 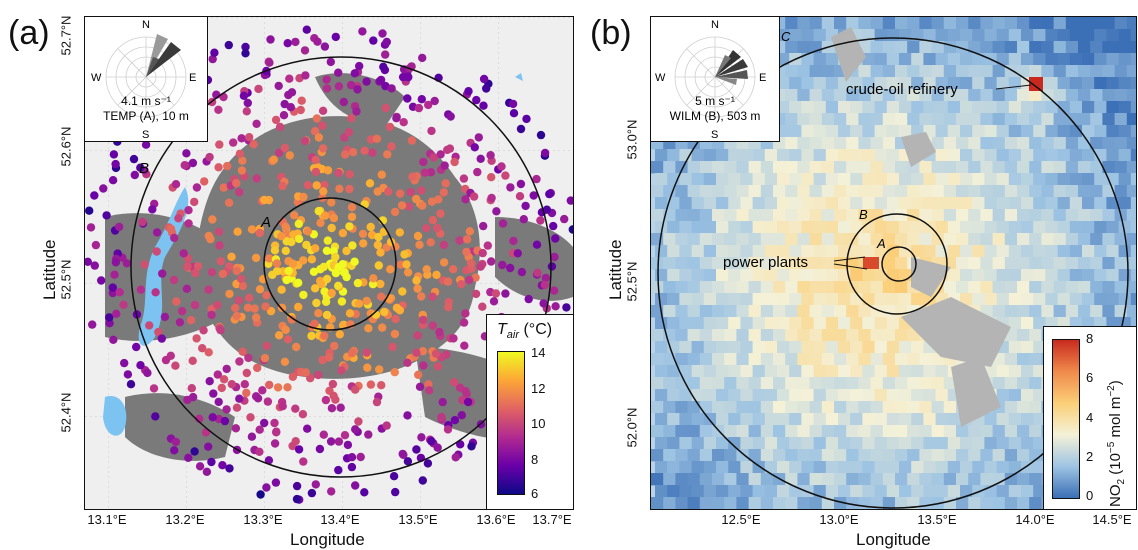 What do you see at coordinates (192, 78) in the screenshot?
I see `wind-rose-a-east: E` at bounding box center [192, 78].